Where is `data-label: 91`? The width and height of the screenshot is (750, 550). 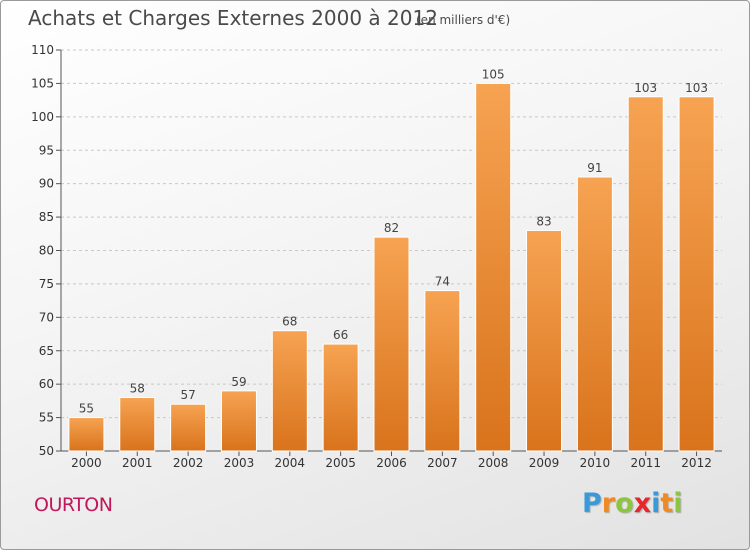
data-label: 91 is located at coordinates (594, 168).